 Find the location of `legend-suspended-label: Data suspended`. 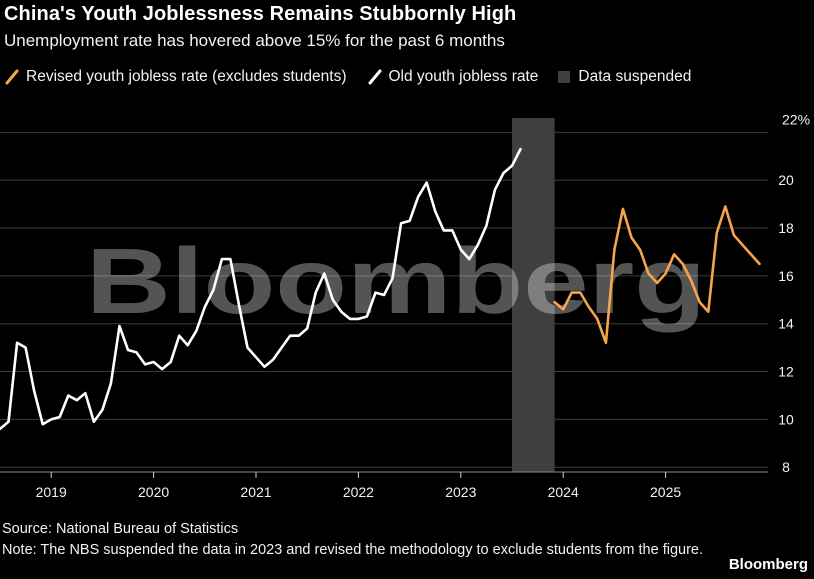

legend-suspended-label: Data suspended is located at coordinates (635, 76).